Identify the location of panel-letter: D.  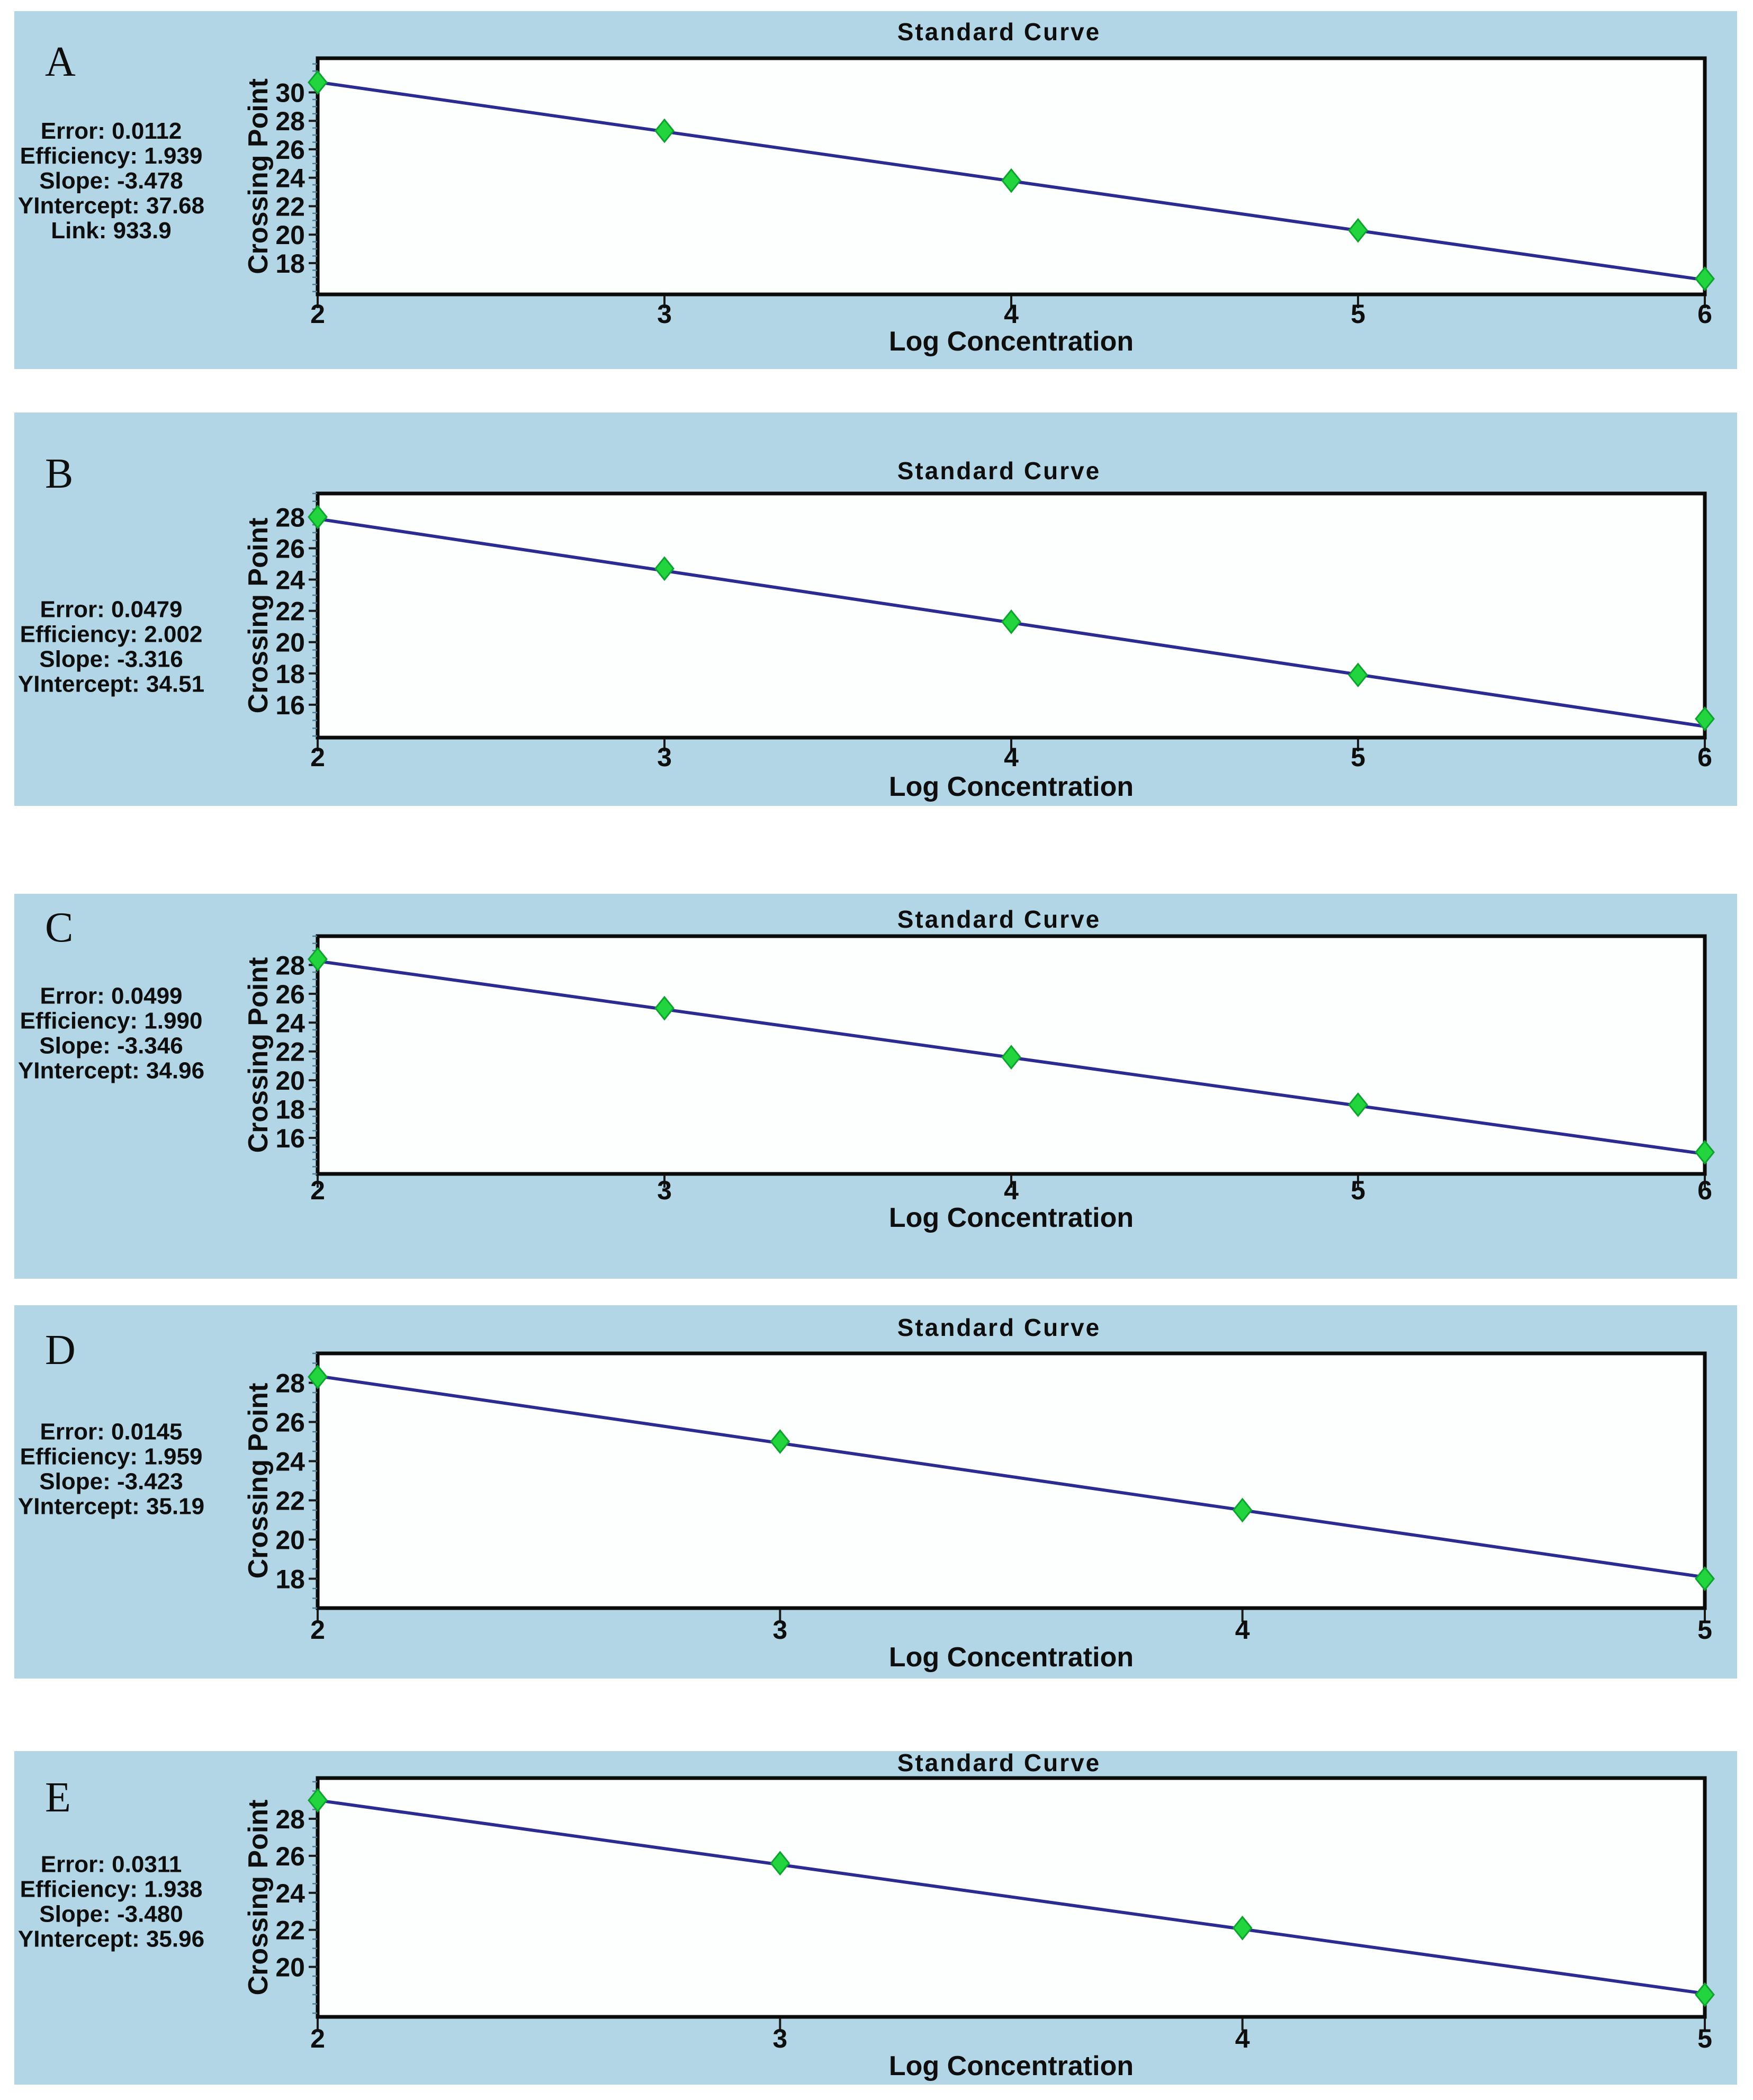
(60, 1350).